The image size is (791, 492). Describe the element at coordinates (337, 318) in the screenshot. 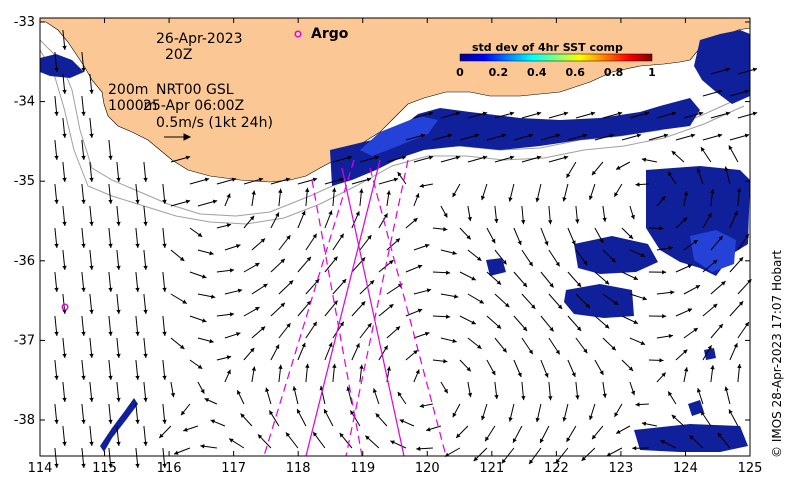

I see `track-edge-b1` at that location.